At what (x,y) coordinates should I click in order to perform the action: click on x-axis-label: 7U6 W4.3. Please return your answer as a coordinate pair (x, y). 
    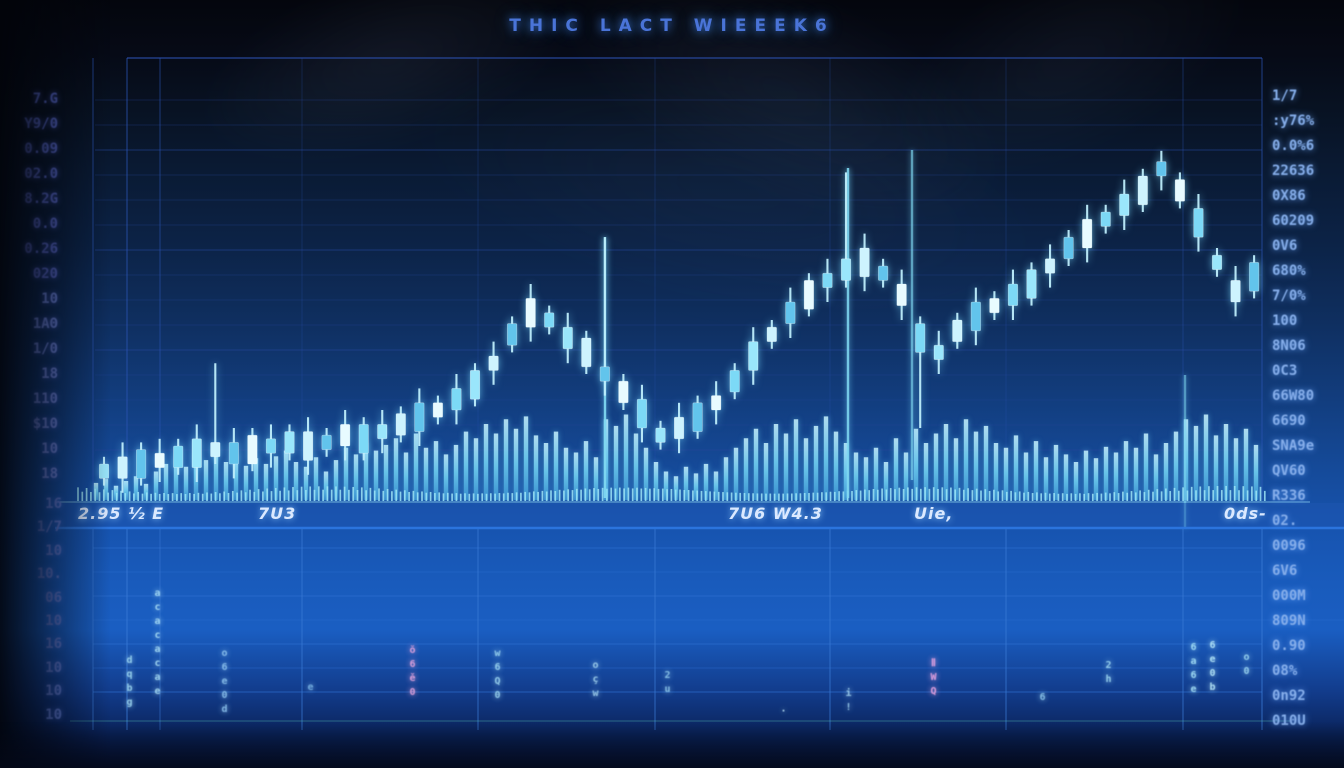
    Looking at the image, I should click on (775, 513).